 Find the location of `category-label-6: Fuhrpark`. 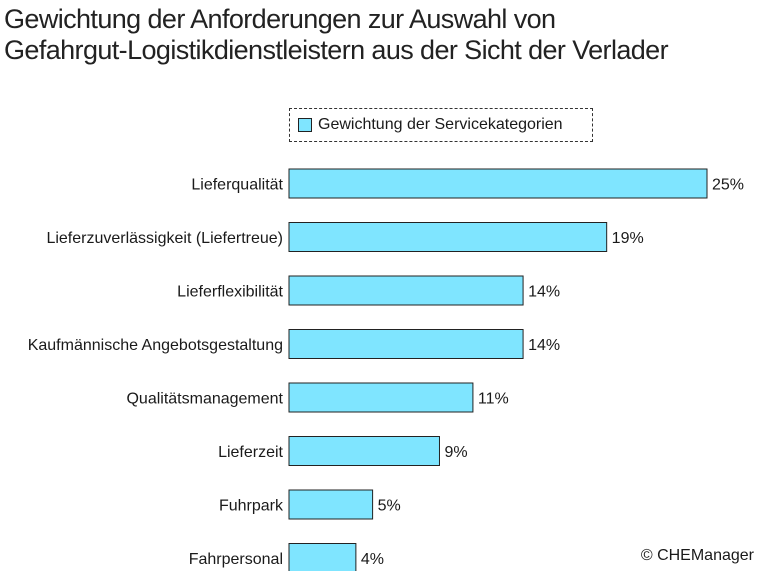

category-label-6: Fuhrpark is located at coordinates (251, 506).